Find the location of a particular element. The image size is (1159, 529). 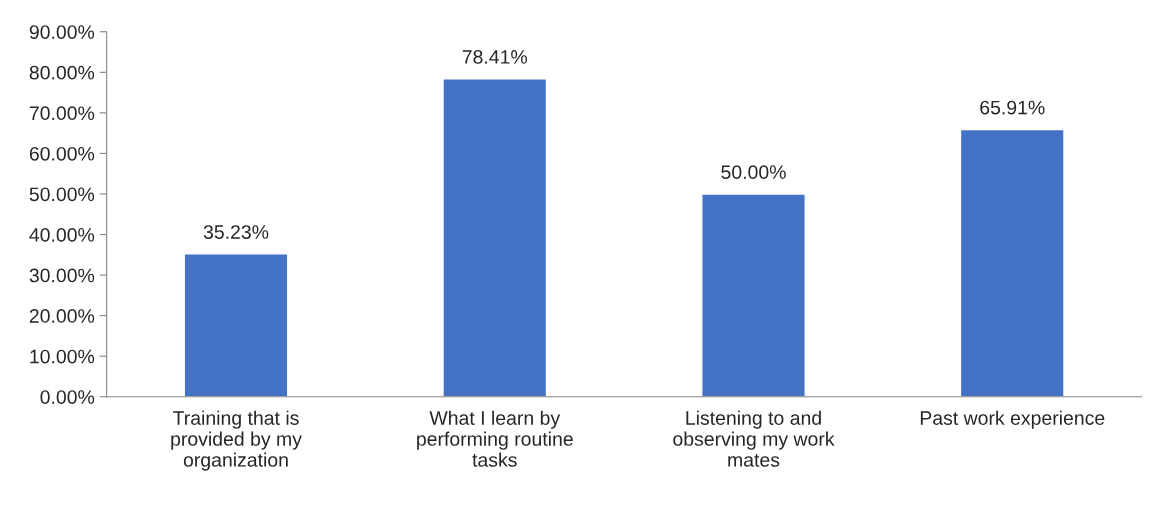

x-tick-label: Past work experience is located at coordinates (1012, 419).